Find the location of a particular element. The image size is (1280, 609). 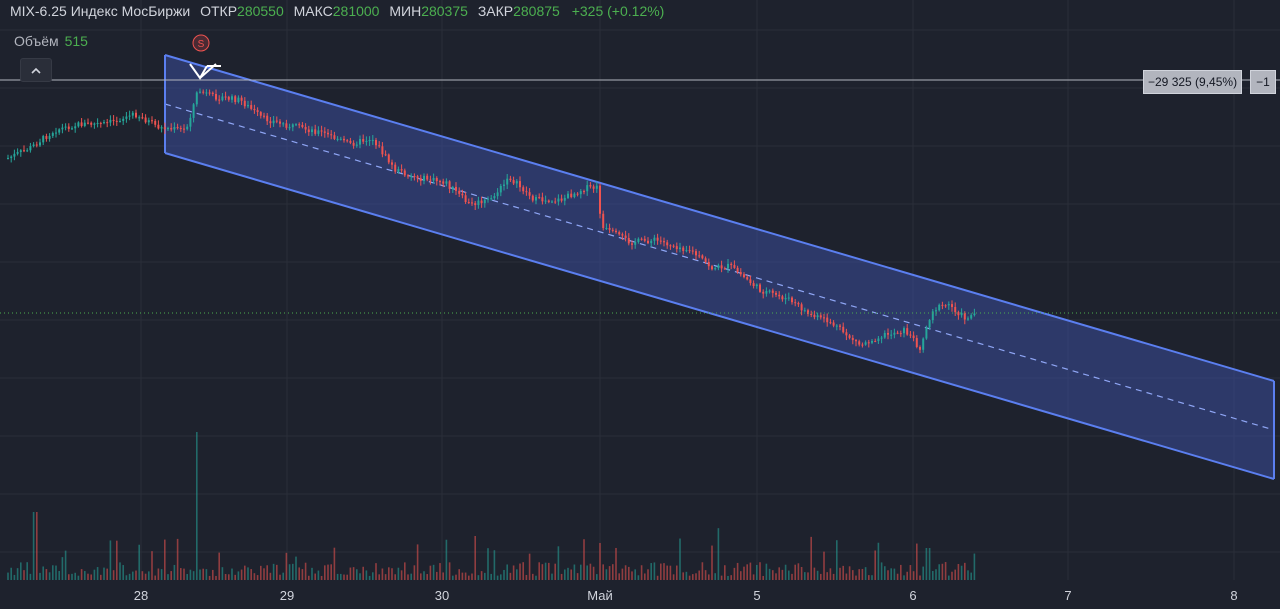

time-axis-label: 7 is located at coordinates (1067, 595).